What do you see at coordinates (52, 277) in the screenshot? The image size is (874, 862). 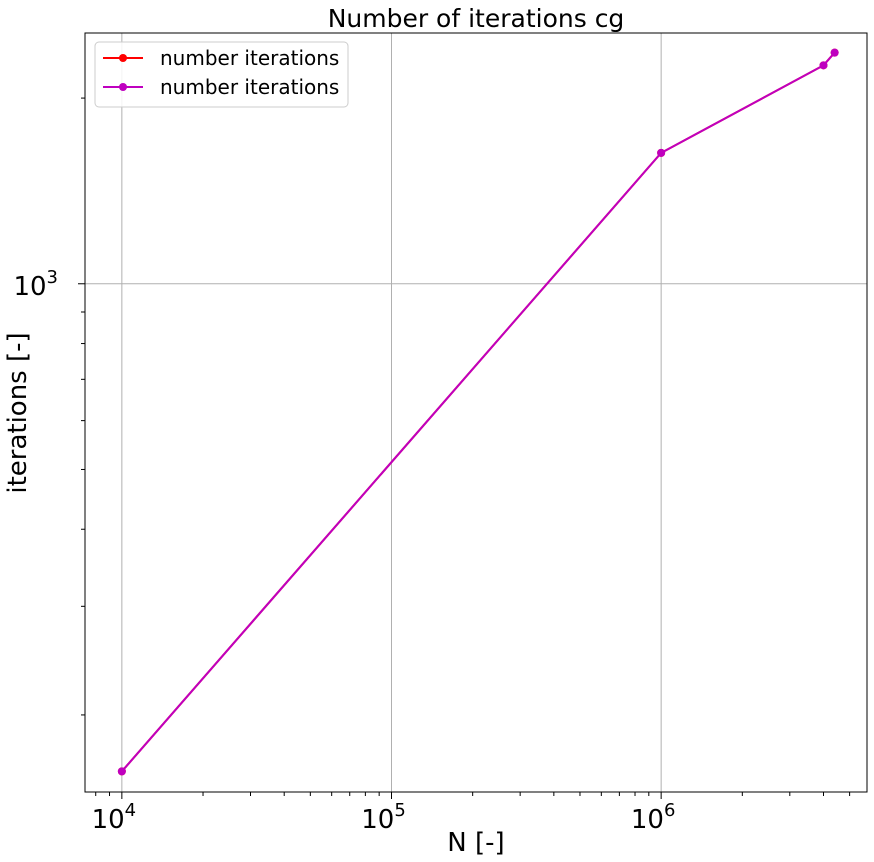 I see `y-tick-exponent: 3` at bounding box center [52, 277].